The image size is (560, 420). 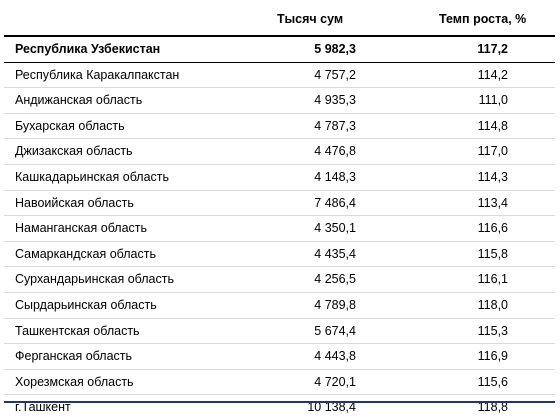 I want to click on row-value: 4 443,8, so click(x=335, y=356).